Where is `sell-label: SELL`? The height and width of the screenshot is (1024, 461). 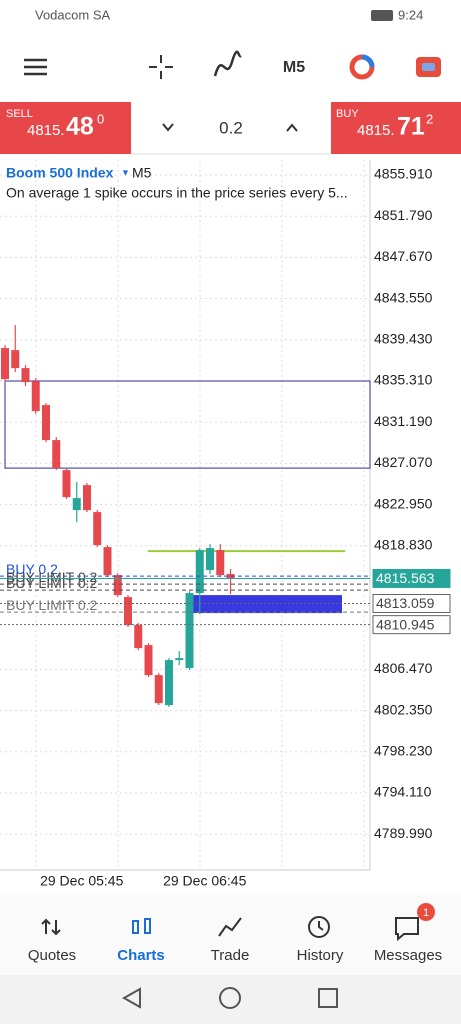
sell-label: SELL is located at coordinates (19, 114).